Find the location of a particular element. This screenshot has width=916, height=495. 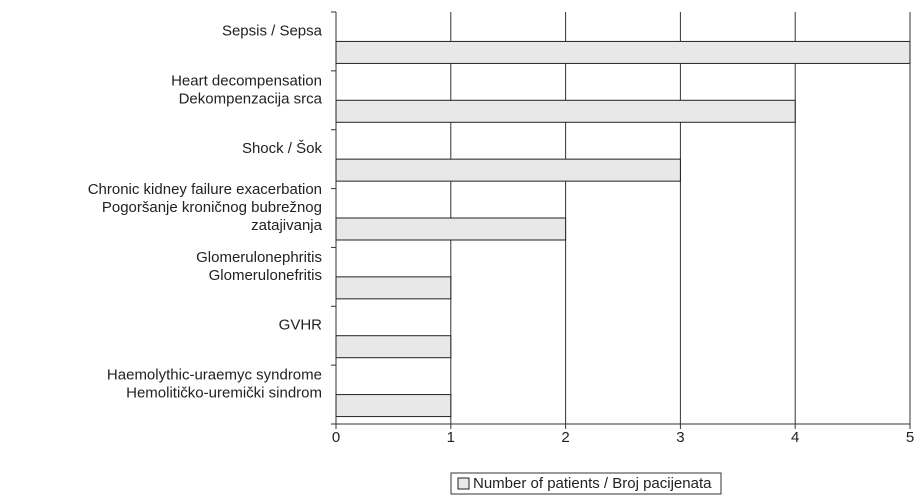

y-tick-label-line: Hemolitičko-uremički sindrom is located at coordinates (224, 393).